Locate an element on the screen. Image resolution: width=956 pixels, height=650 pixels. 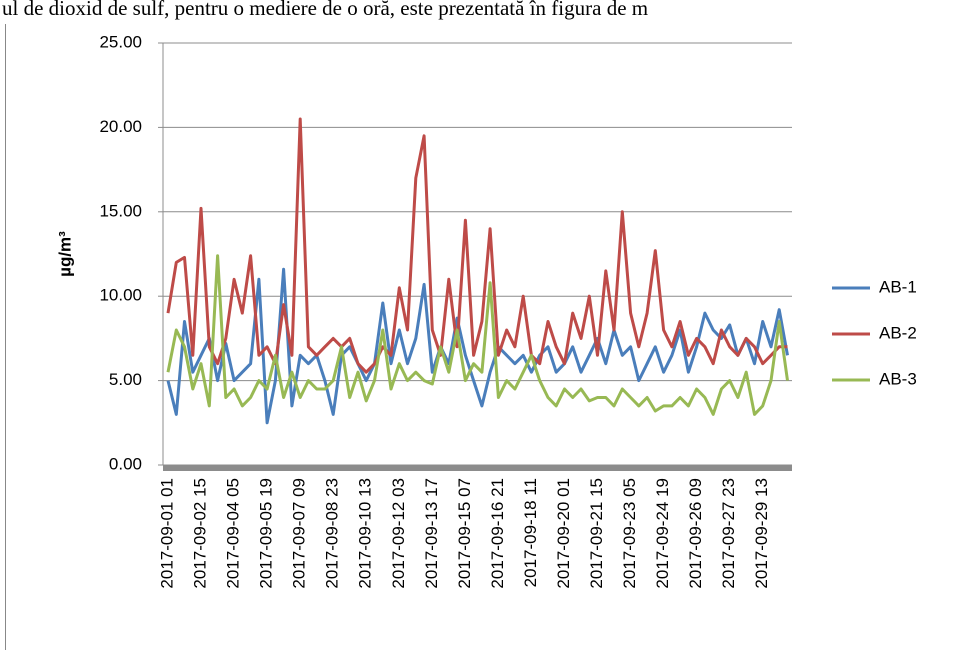
x-tick-label: 2017-09-04 05 is located at coordinates (233, 533).